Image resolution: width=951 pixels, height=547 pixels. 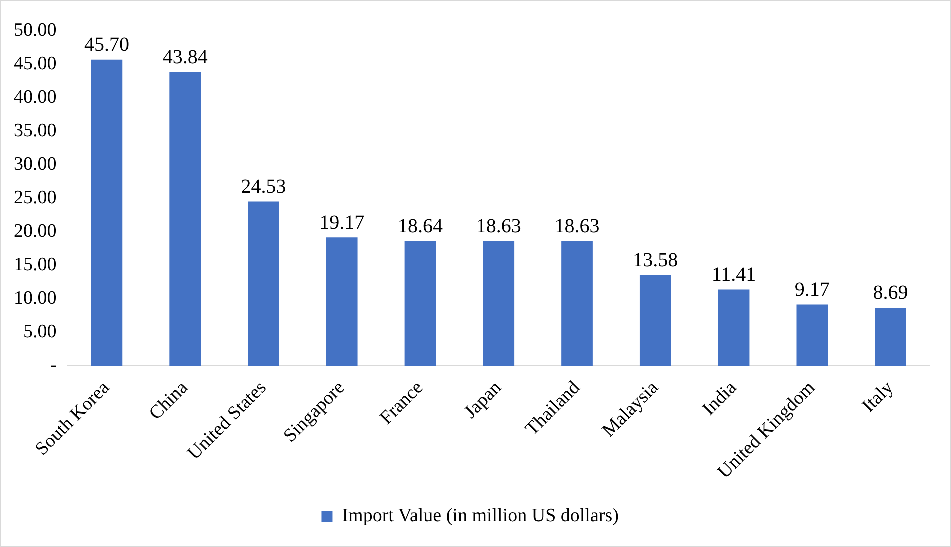 What do you see at coordinates (35, 231) in the screenshot?
I see `y-tick-label: 20.00` at bounding box center [35, 231].